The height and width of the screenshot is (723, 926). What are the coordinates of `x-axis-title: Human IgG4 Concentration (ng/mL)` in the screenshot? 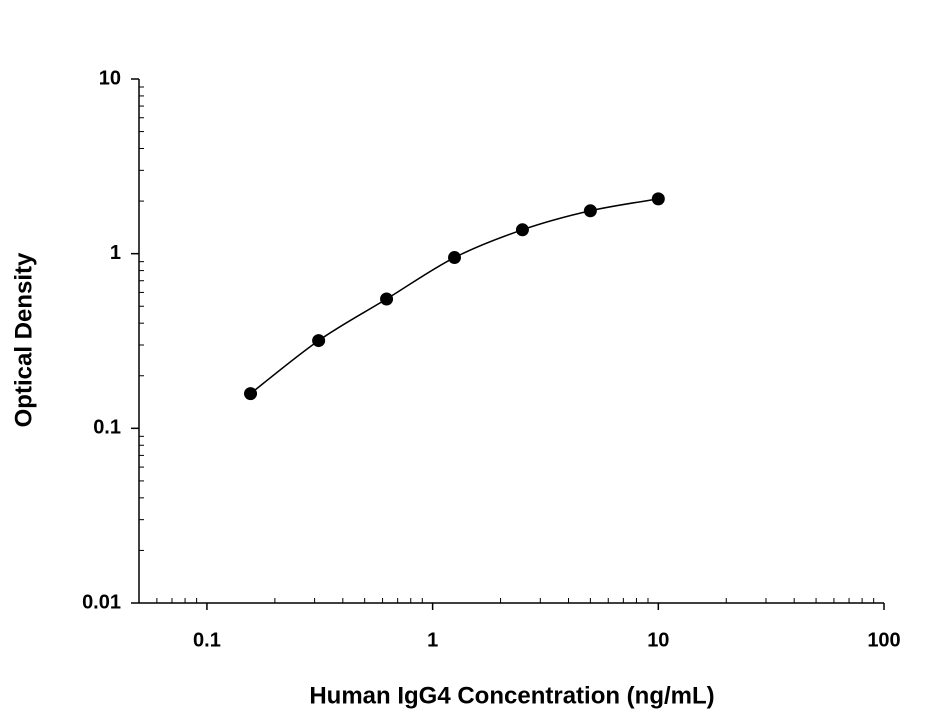 It's located at (511, 695).